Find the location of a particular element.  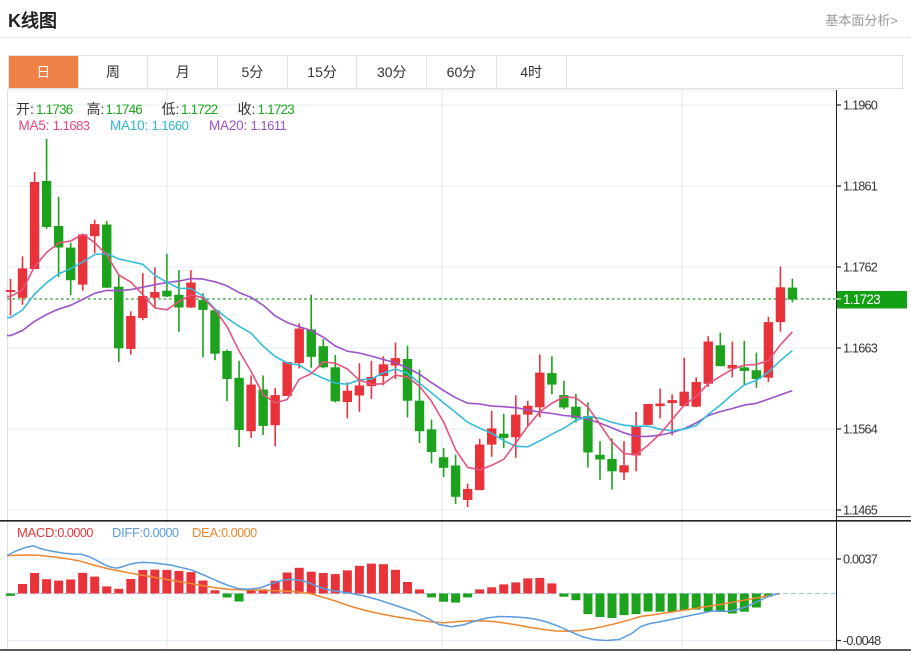

svg-text: 1.1861 is located at coordinates (860, 187).